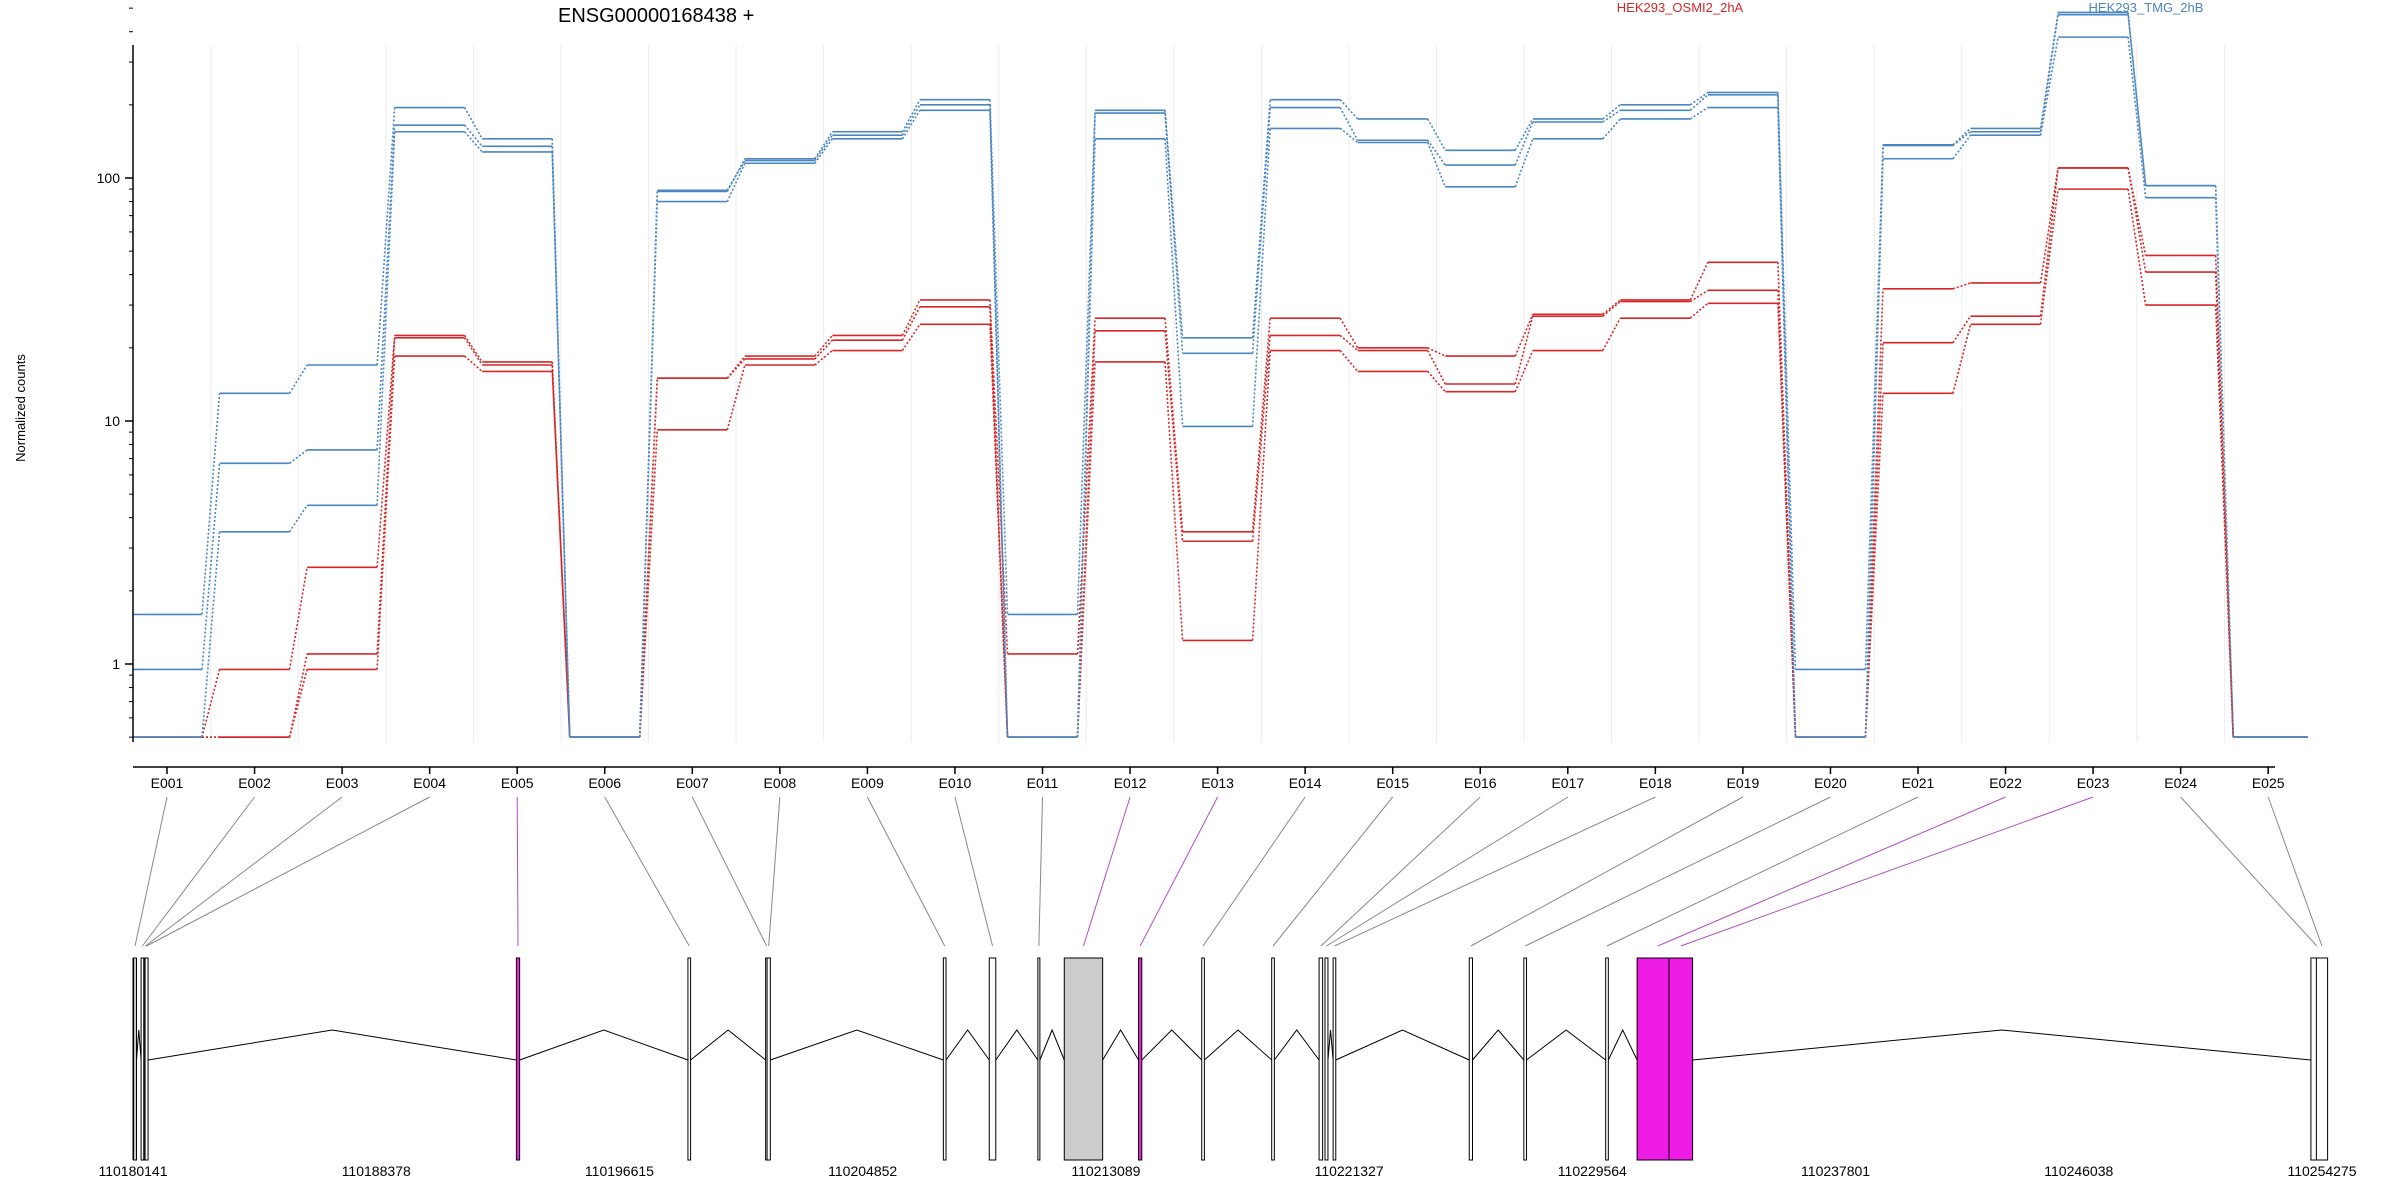 This screenshot has width=2400, height=1200. What do you see at coordinates (116, 664) in the screenshot?
I see `y-tick-label: 1` at bounding box center [116, 664].